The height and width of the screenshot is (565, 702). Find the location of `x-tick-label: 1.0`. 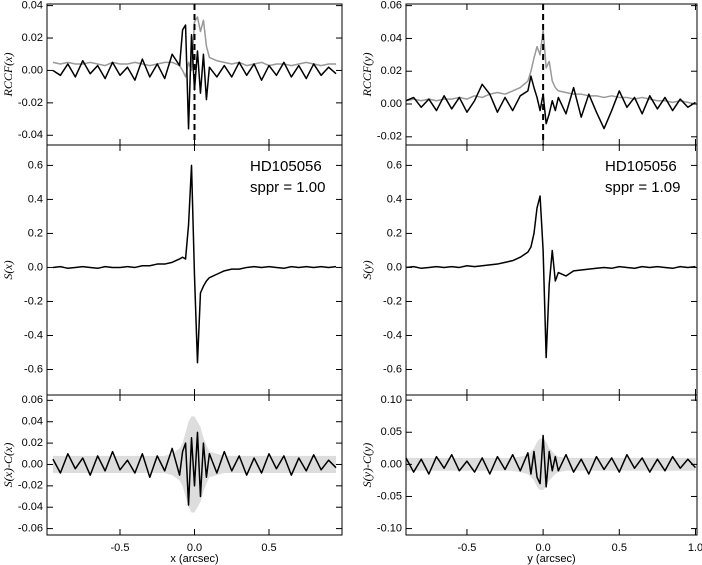

x-tick-label: 1.0 is located at coordinates (695, 548).